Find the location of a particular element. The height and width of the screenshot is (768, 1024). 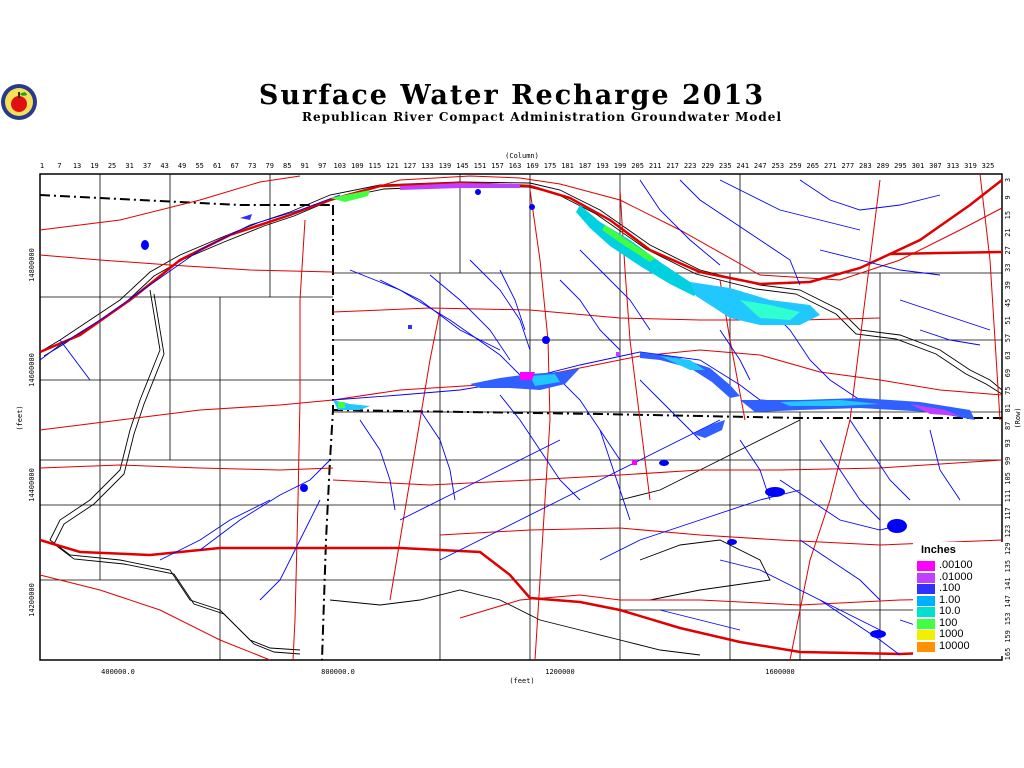

column-tick-label: 289 is located at coordinates (883, 166).